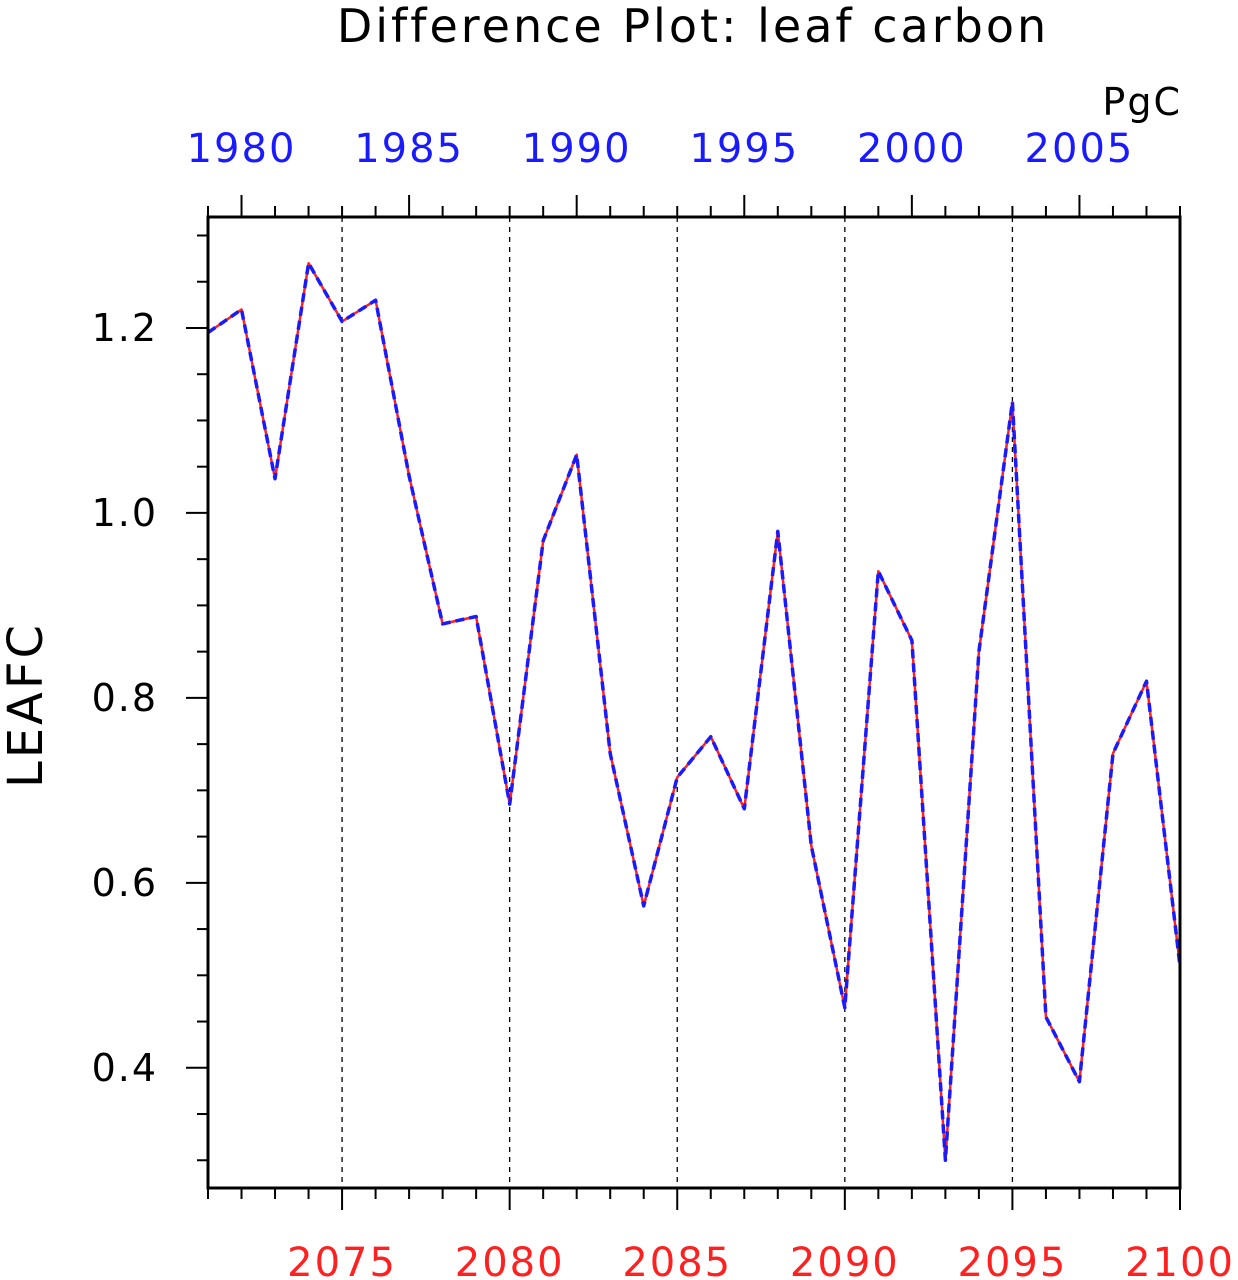 The width and height of the screenshot is (1238, 1280). I want to click on y-axis: 0.4 0.6 0.8 1.0 1.2, so click(150, 698).